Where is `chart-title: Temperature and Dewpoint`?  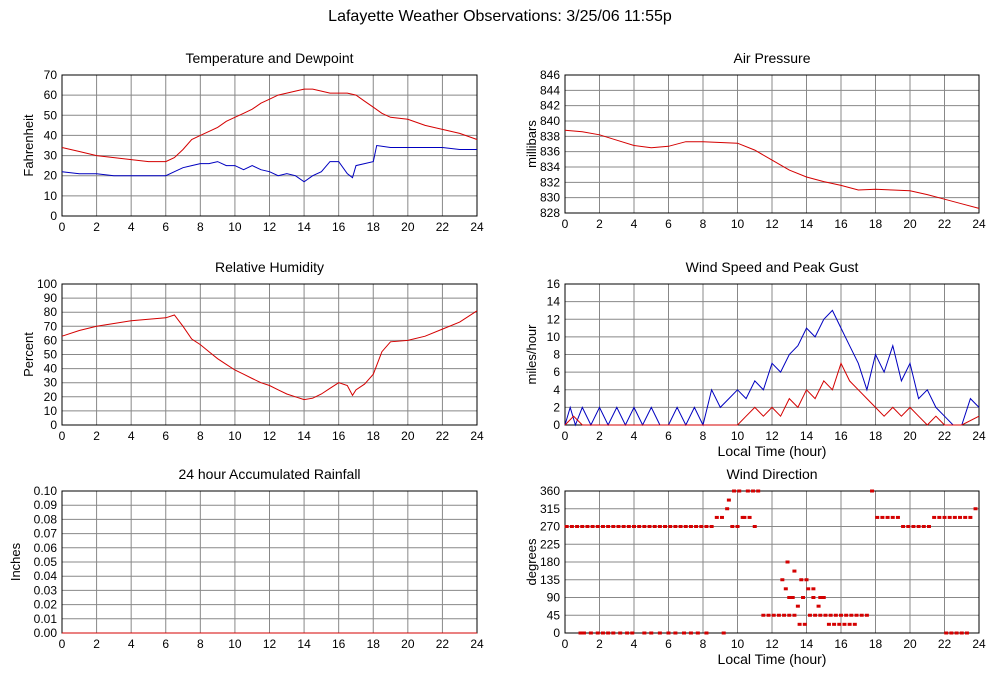
chart-title: Temperature and Dewpoint is located at coordinates (269, 58).